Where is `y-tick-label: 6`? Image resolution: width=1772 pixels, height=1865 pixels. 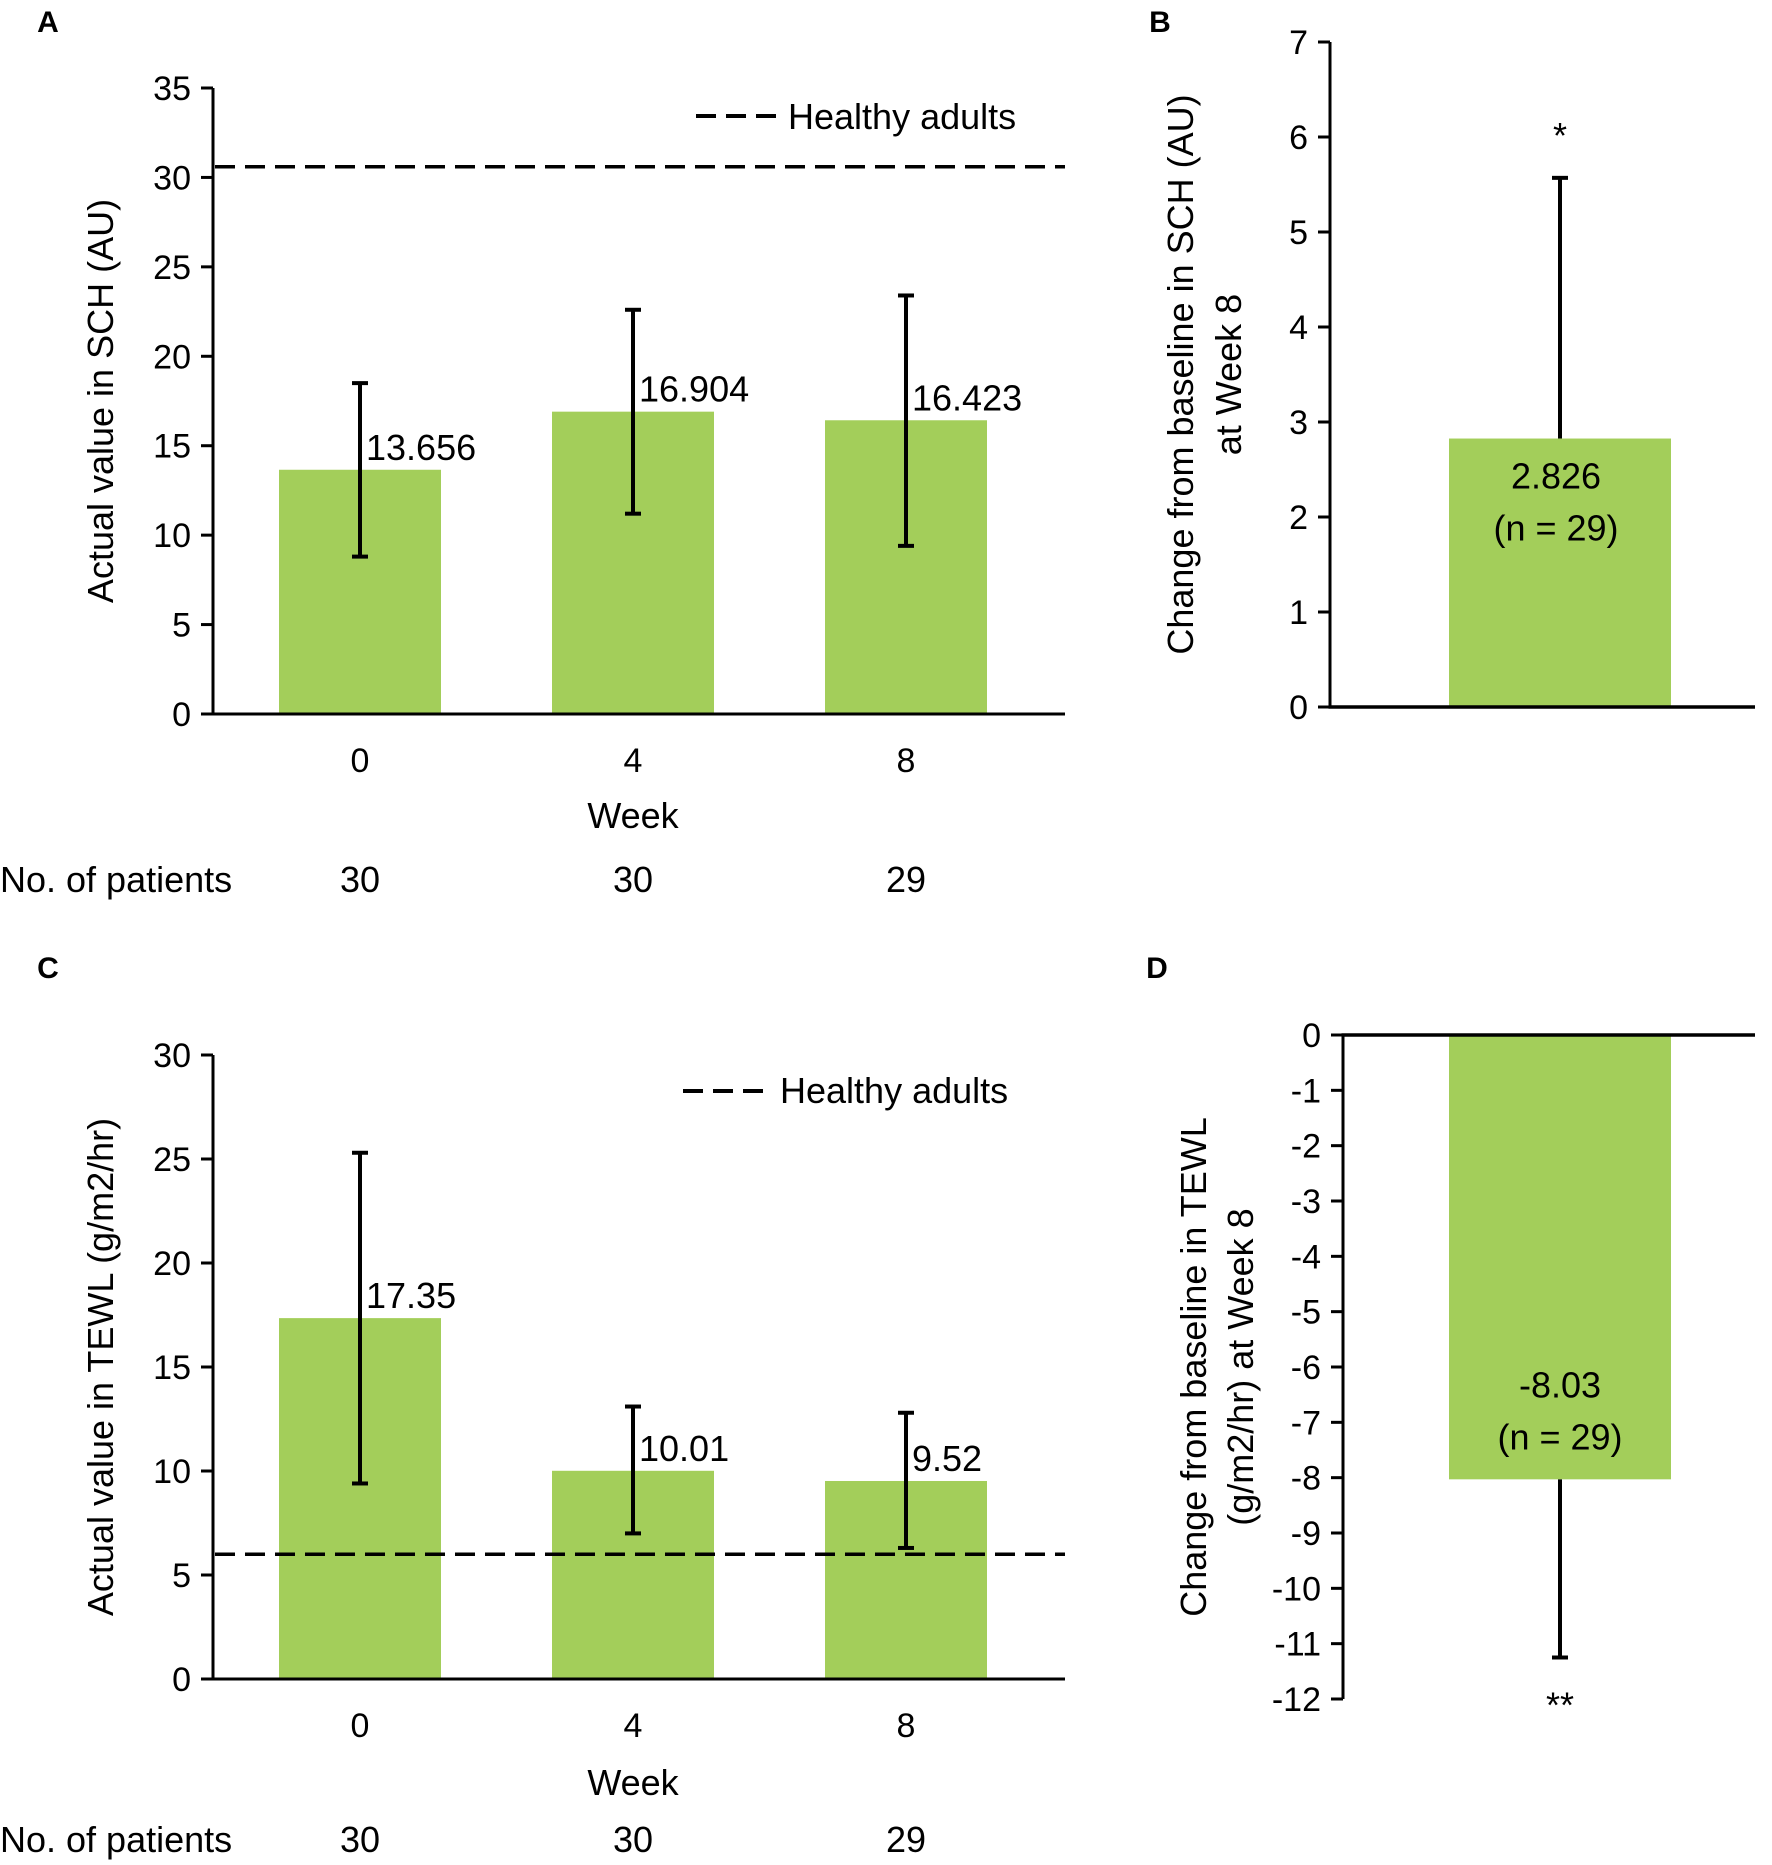 y-tick-label: 6 is located at coordinates (1298, 138).